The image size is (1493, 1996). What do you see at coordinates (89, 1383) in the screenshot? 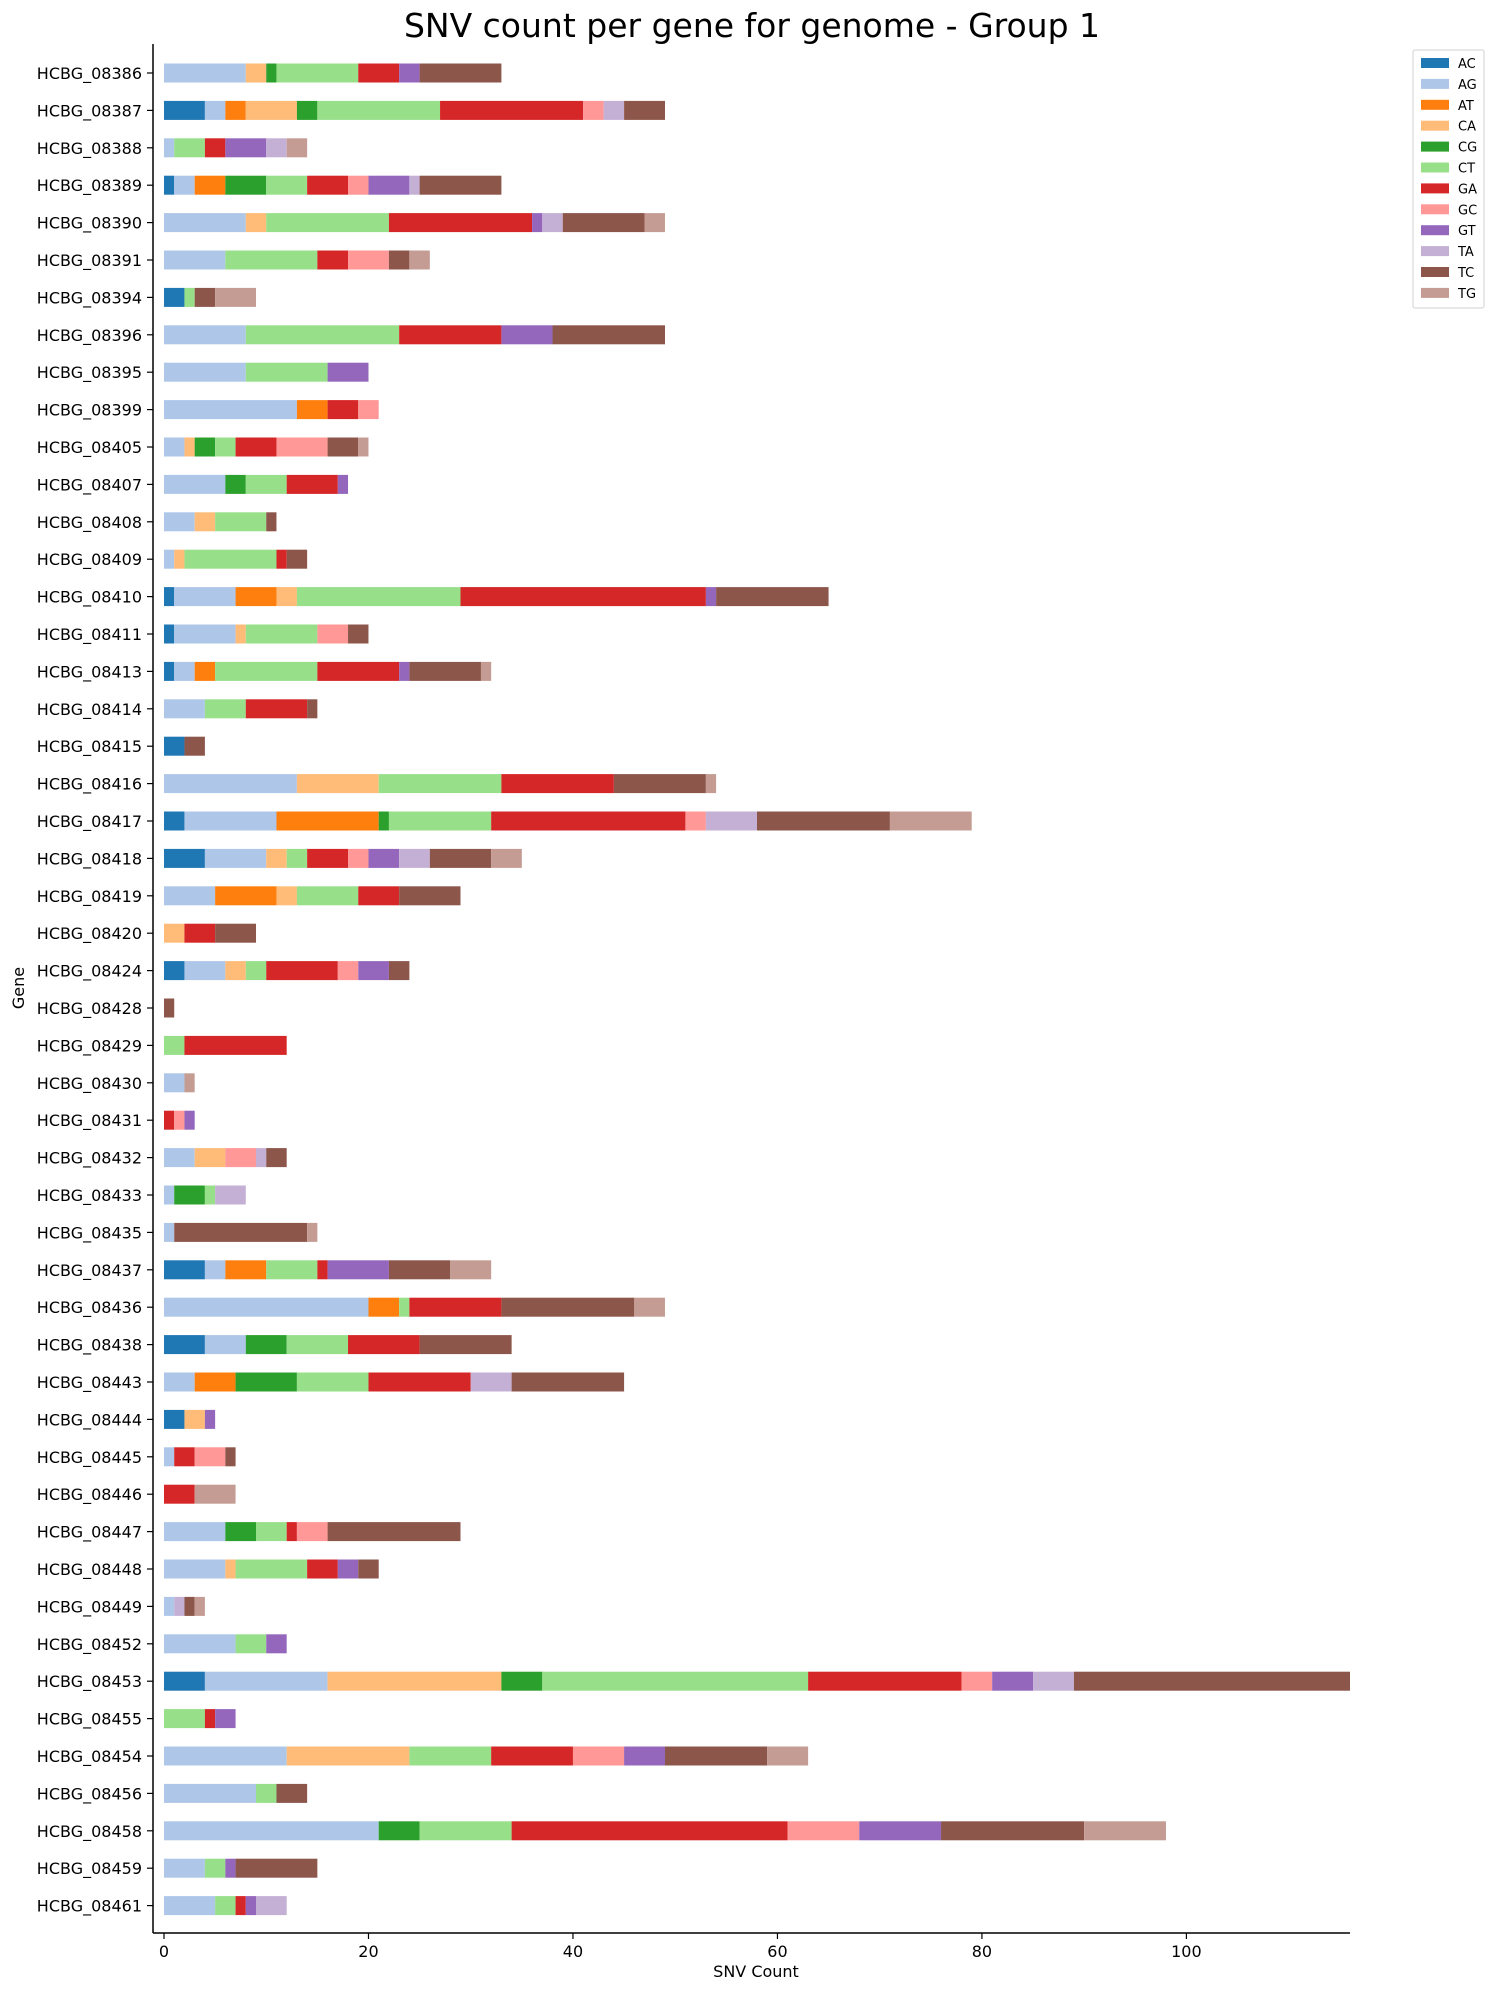
I see `y-tick-label: HCBG_08443` at bounding box center [89, 1383].